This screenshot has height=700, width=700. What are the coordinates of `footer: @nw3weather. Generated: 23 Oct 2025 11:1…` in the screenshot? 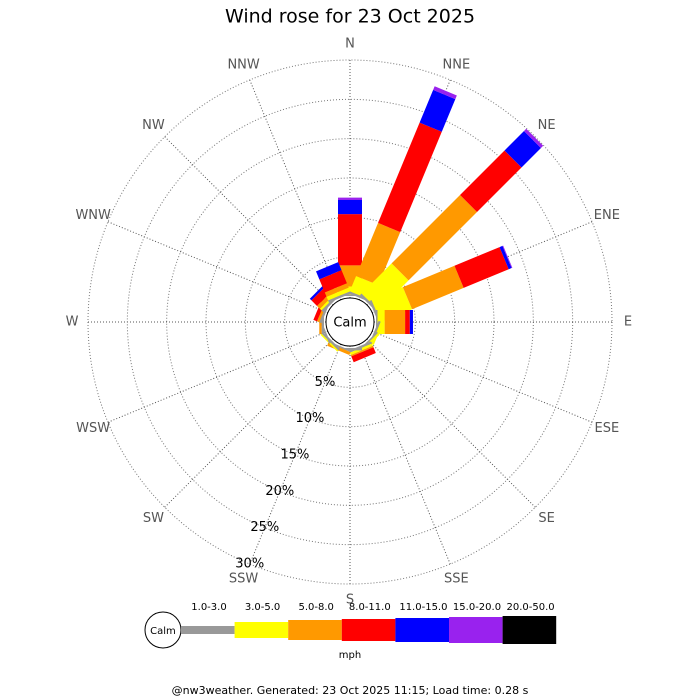 It's located at (350, 690).